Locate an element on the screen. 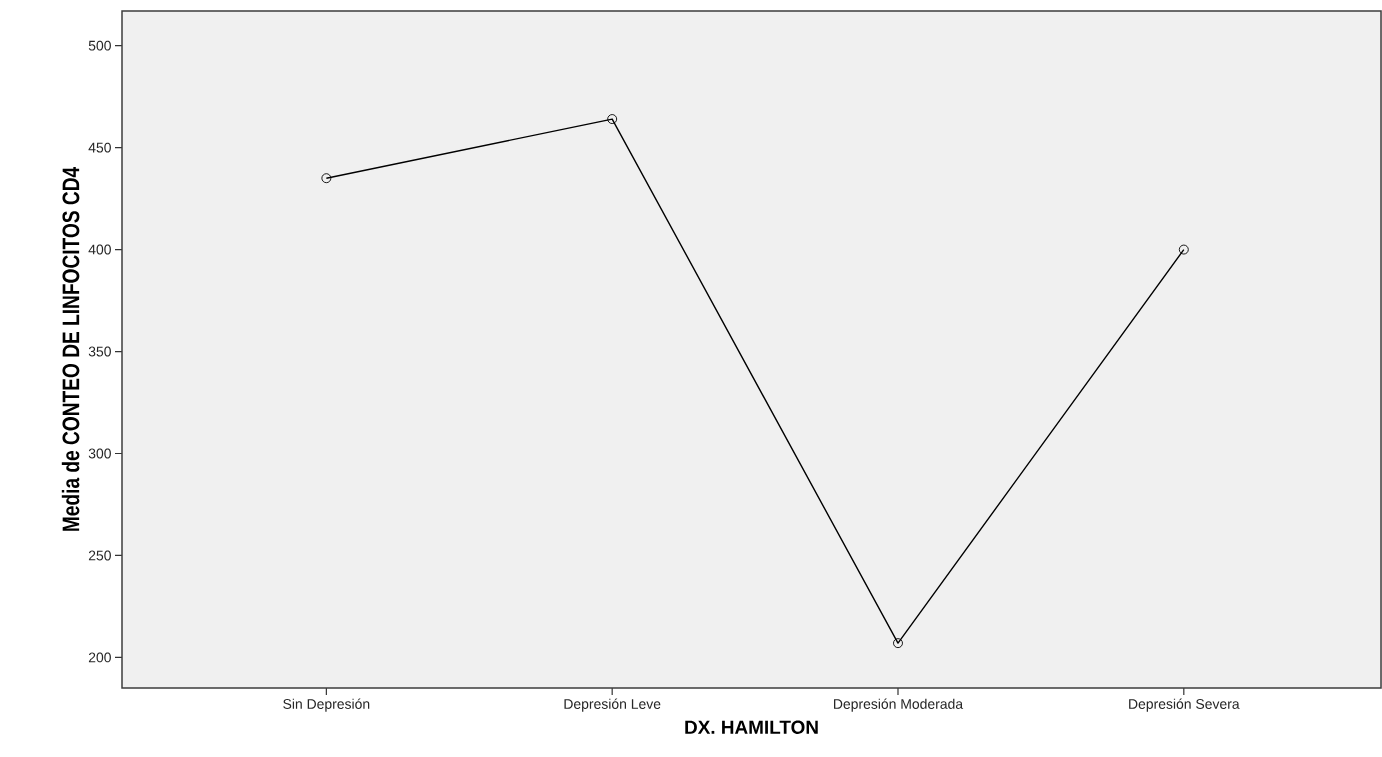 The image size is (1382, 757). y-tick-label: 250 is located at coordinates (99, 555).